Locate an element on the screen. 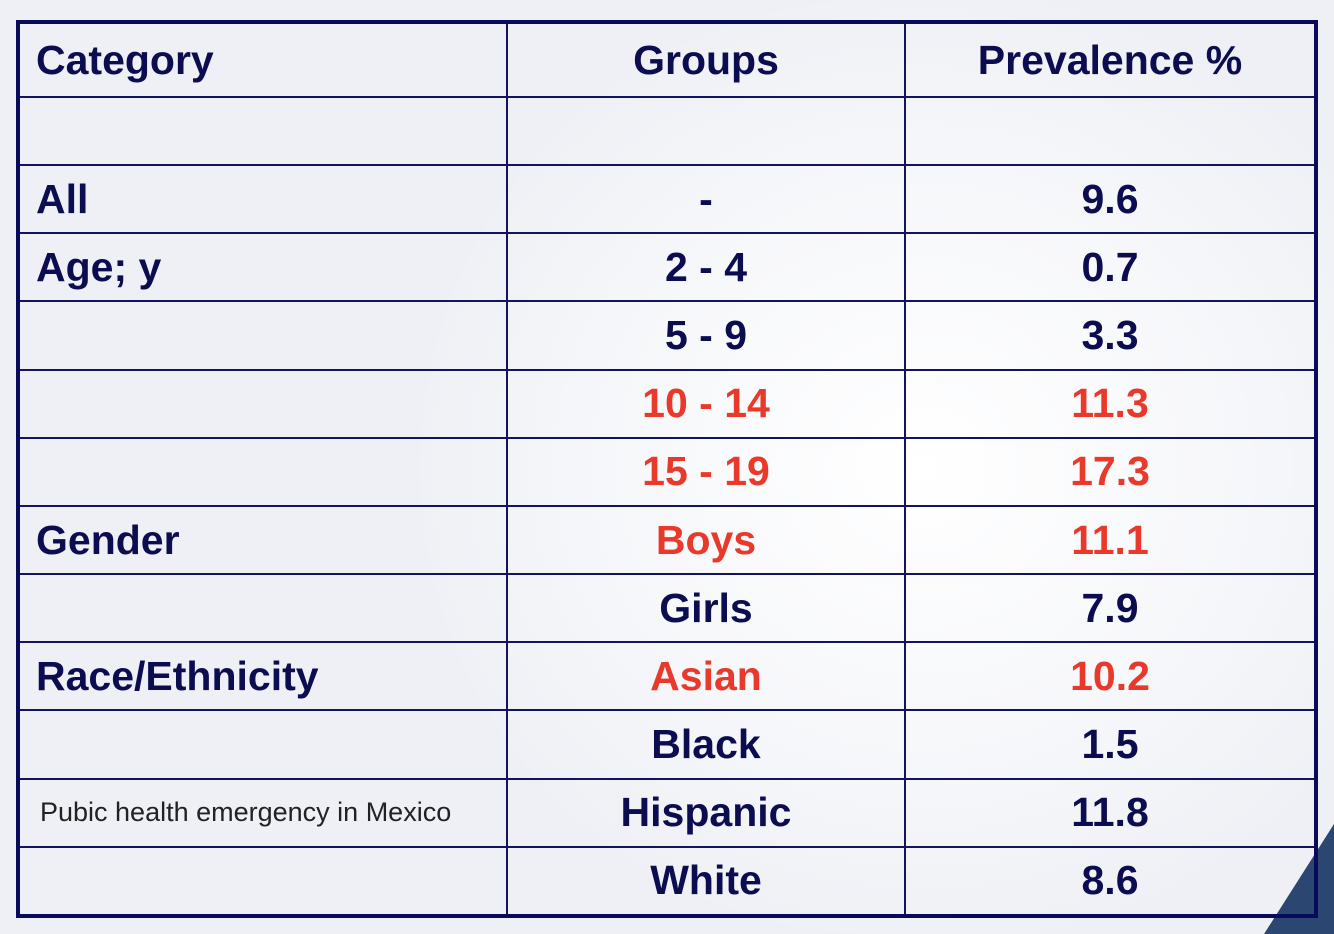 This screenshot has height=934, width=1334. prevalence-cell is located at coordinates (1110, 131).